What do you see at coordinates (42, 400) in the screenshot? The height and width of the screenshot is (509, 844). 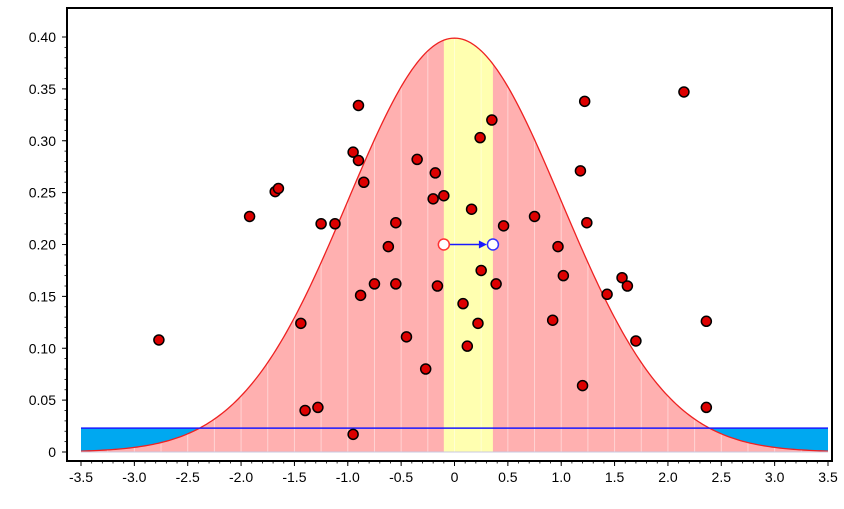 I see `y-tick-label: 0.05` at bounding box center [42, 400].